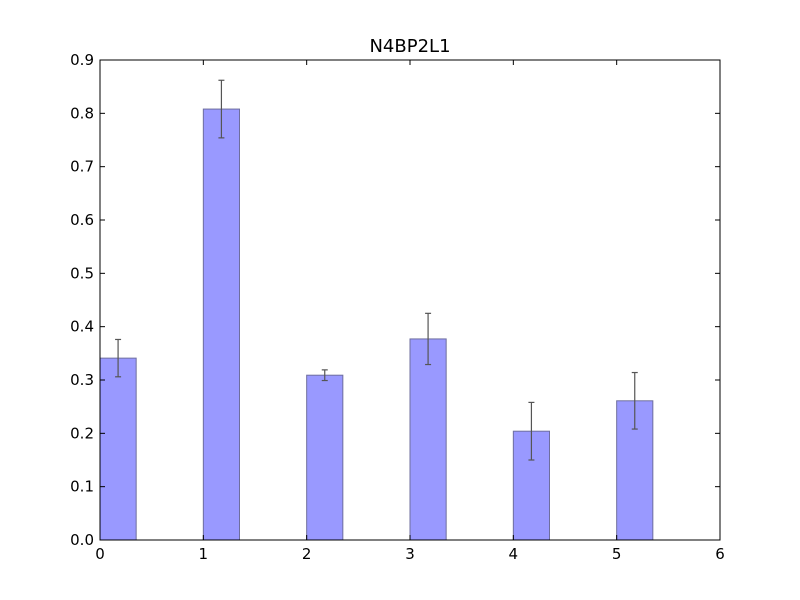 This screenshot has width=800, height=600. I want to click on y-tick-label: 0.3, so click(82, 380).